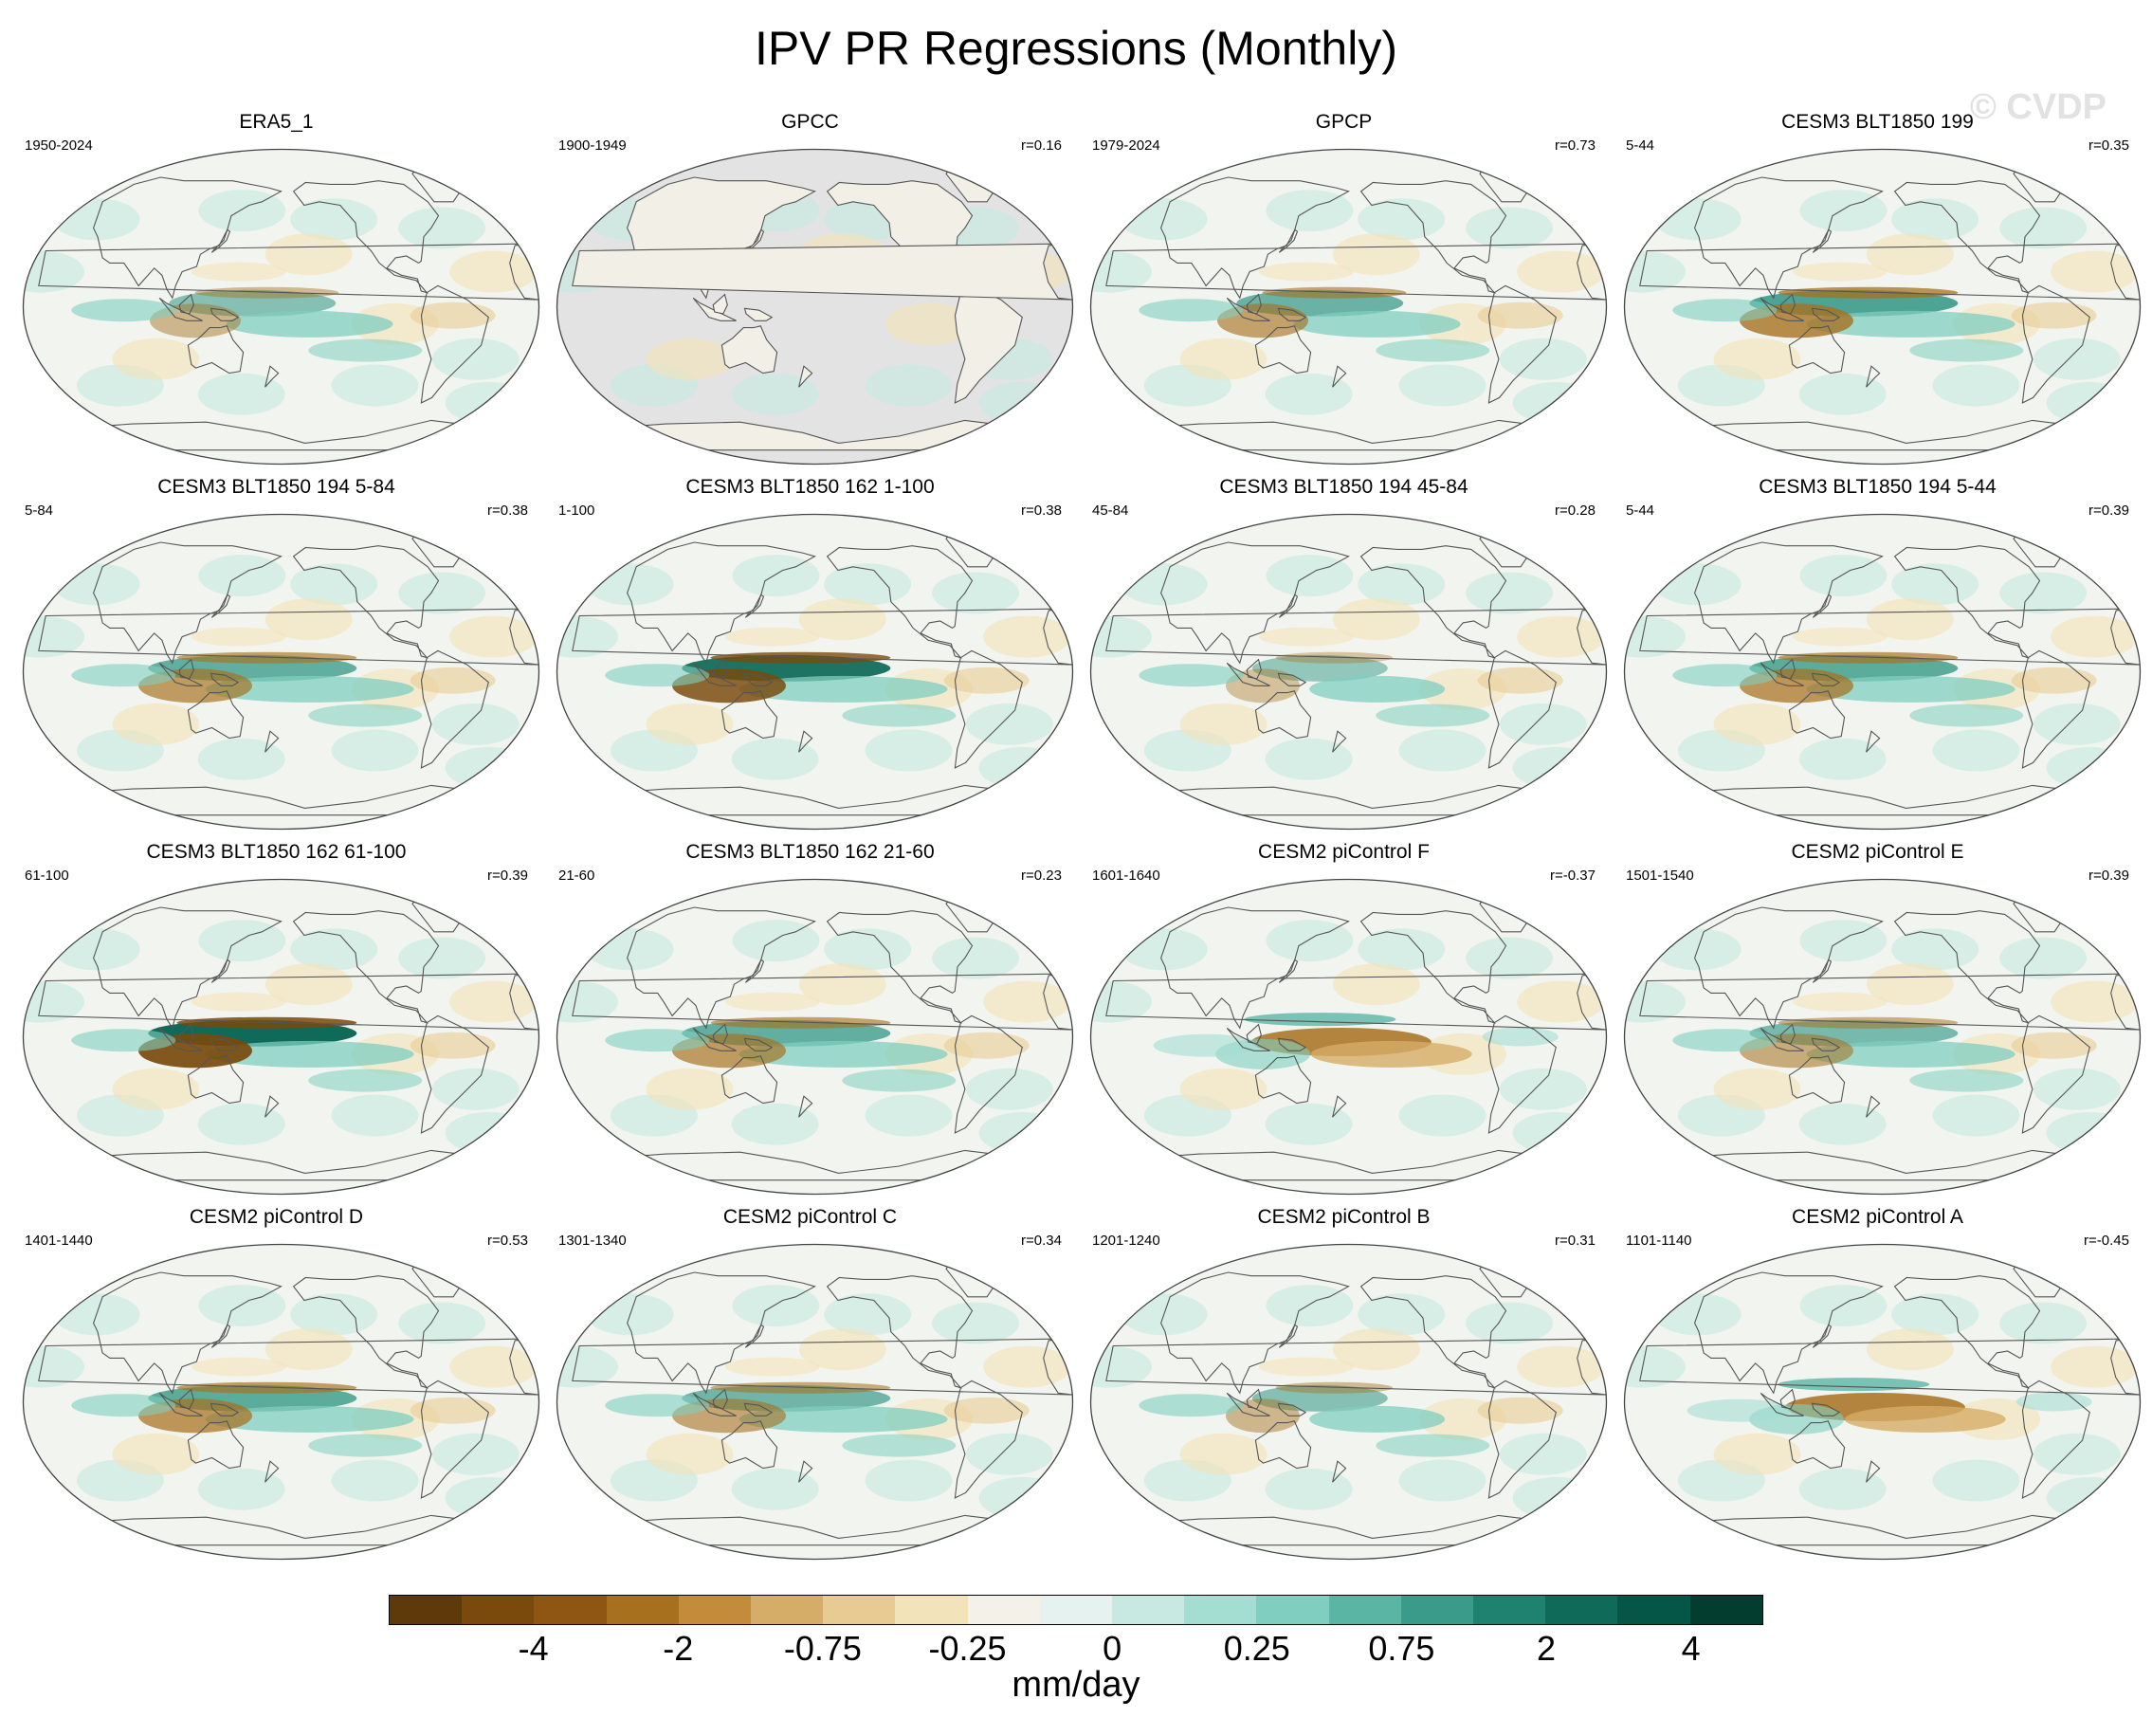 The width and height of the screenshot is (2152, 1736). I want to click on panel-title: CESM3 BLT1850 194 5-84, so click(276, 487).